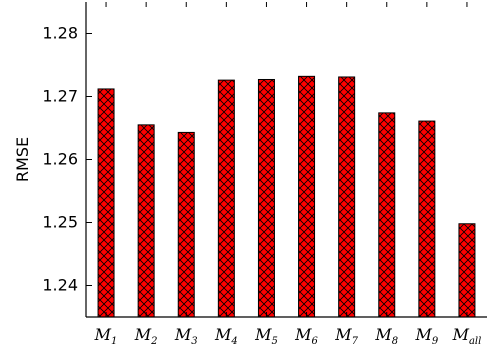  I want to click on y-tick-label: 1.24, so click(60, 285).